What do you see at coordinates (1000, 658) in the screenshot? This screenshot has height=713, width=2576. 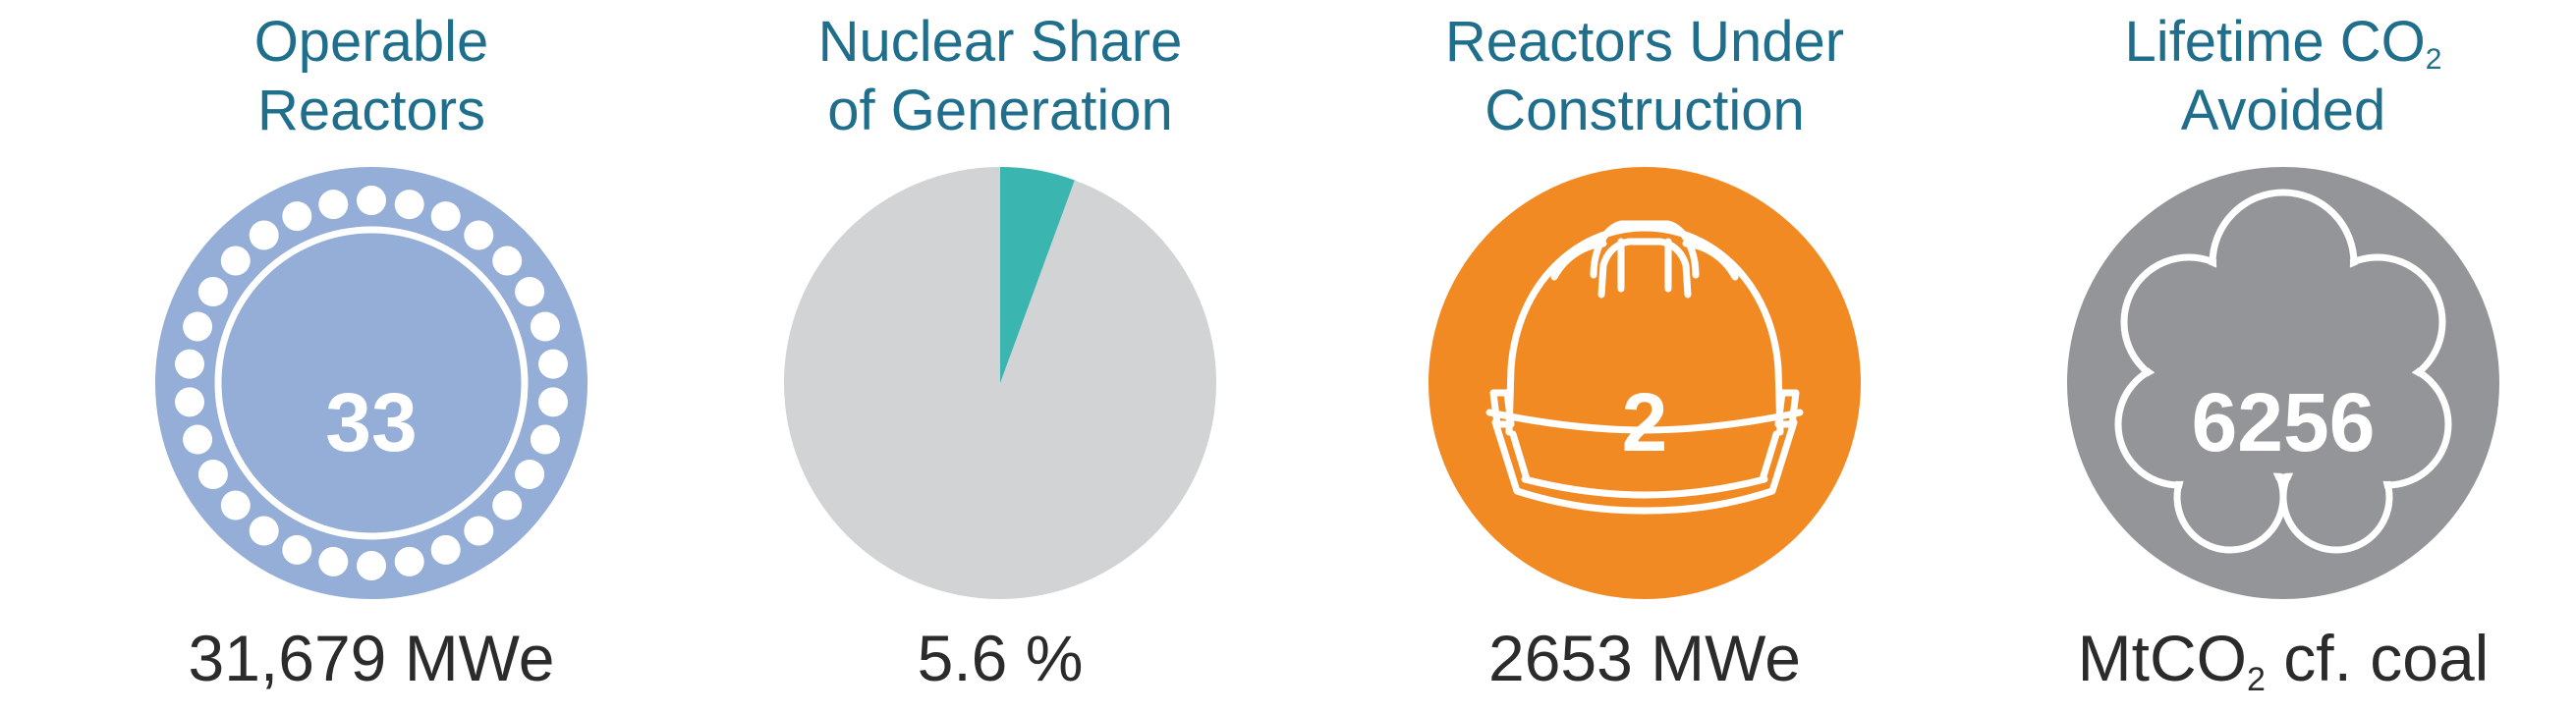 I see `nuclear-share-percent: 5.6 %` at bounding box center [1000, 658].